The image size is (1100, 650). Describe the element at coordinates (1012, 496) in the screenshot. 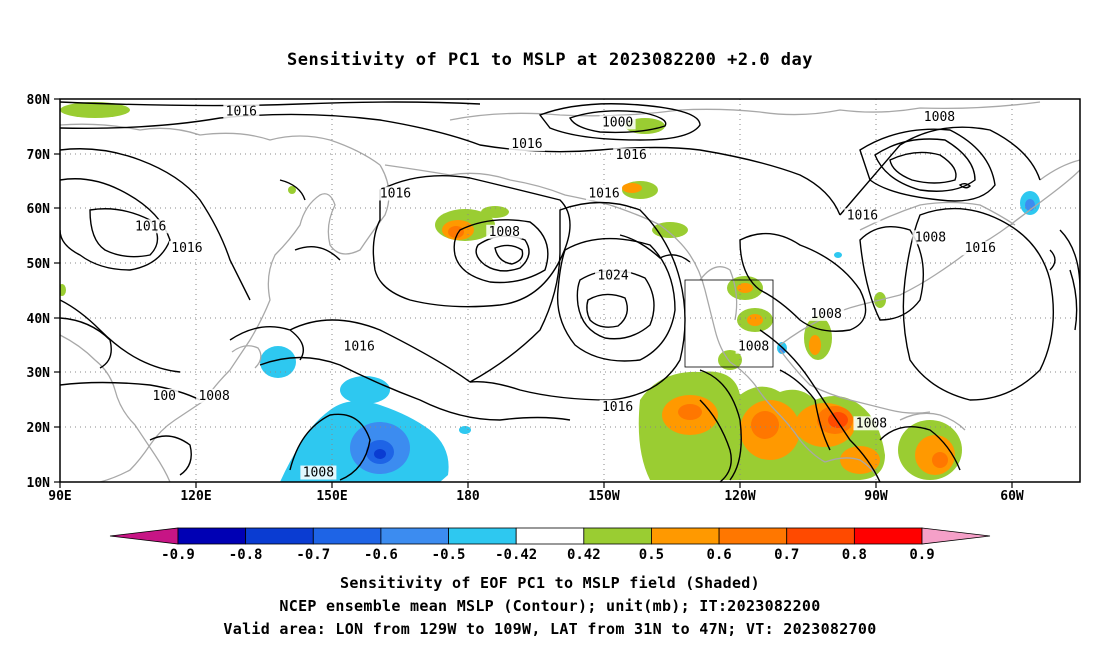

I see `lon-label: 60W` at that location.